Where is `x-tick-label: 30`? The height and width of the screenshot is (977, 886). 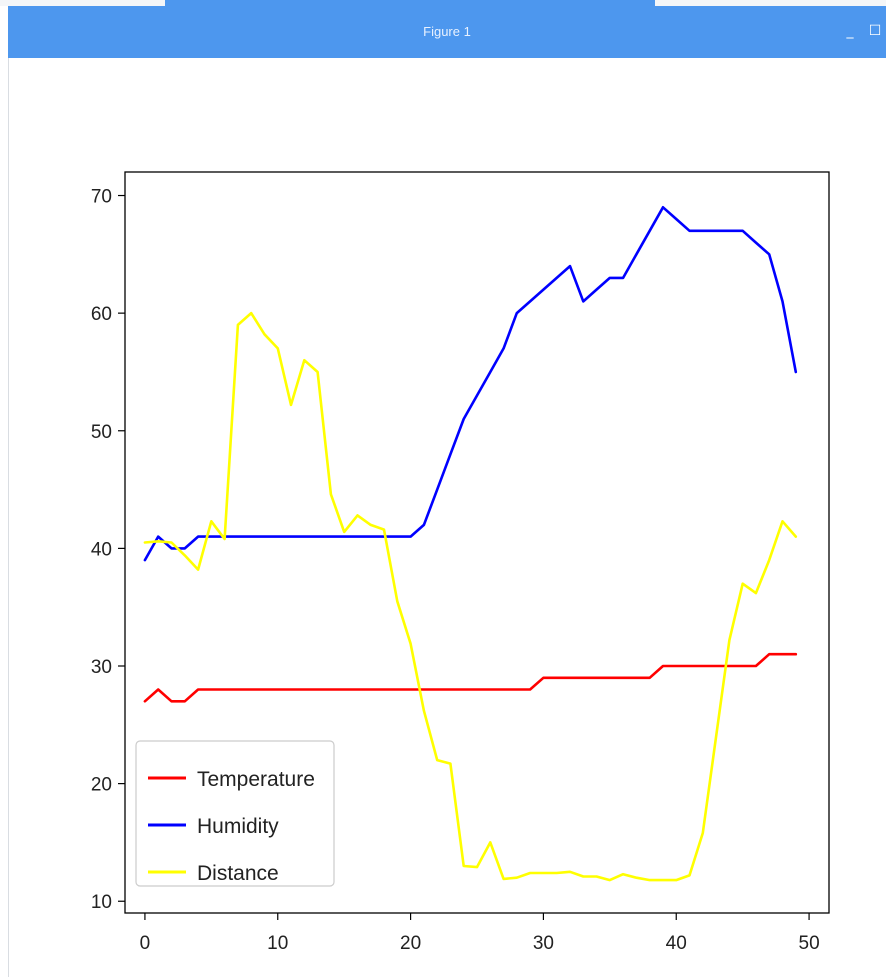 x-tick-label: 30 is located at coordinates (543, 943).